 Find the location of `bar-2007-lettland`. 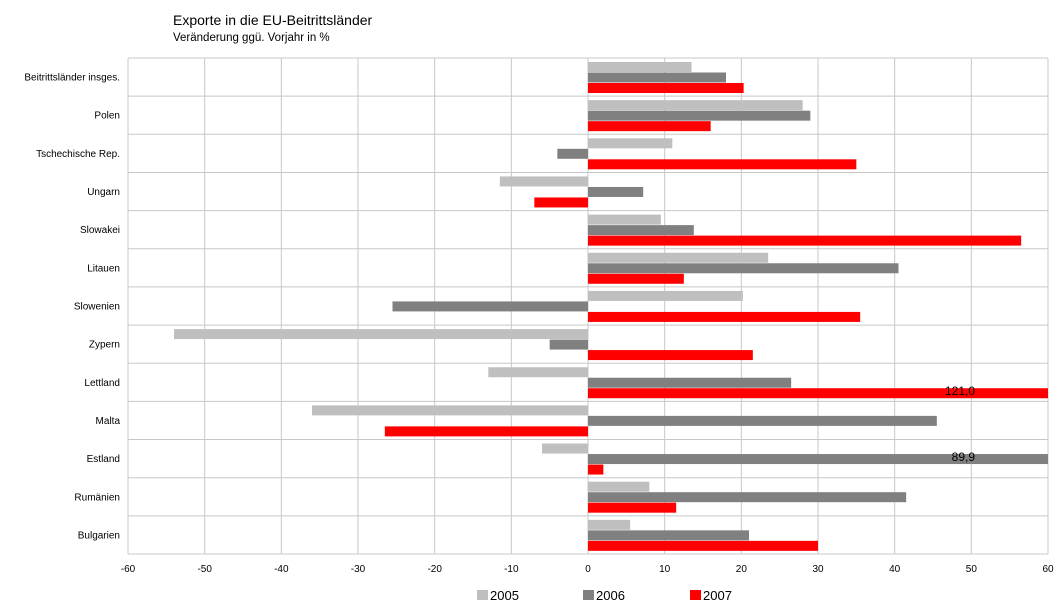

bar-2007-lettland is located at coordinates (818, 393).